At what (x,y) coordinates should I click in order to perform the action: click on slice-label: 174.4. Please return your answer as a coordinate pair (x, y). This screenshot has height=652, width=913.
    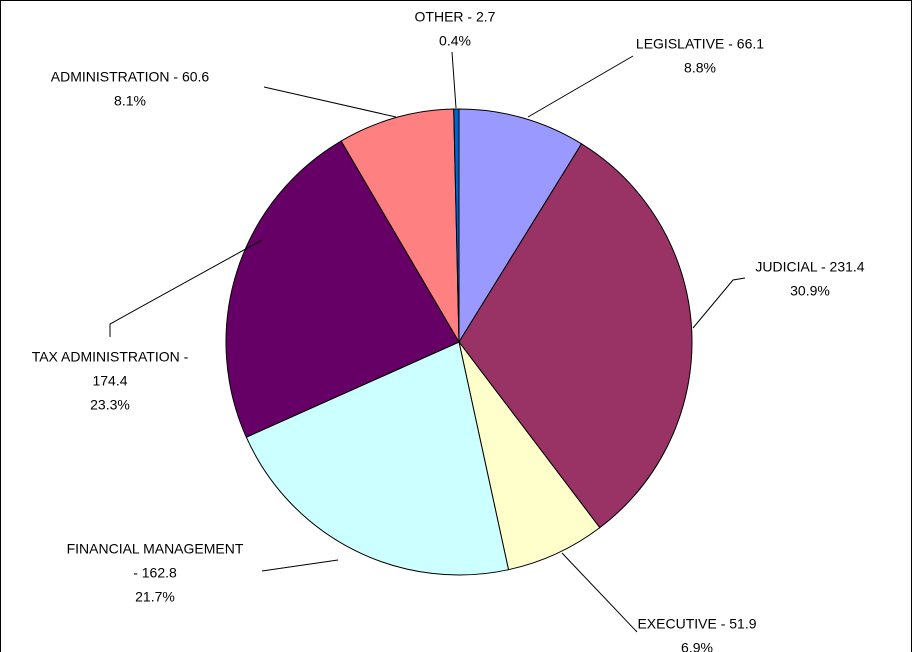
    Looking at the image, I should click on (109, 381).